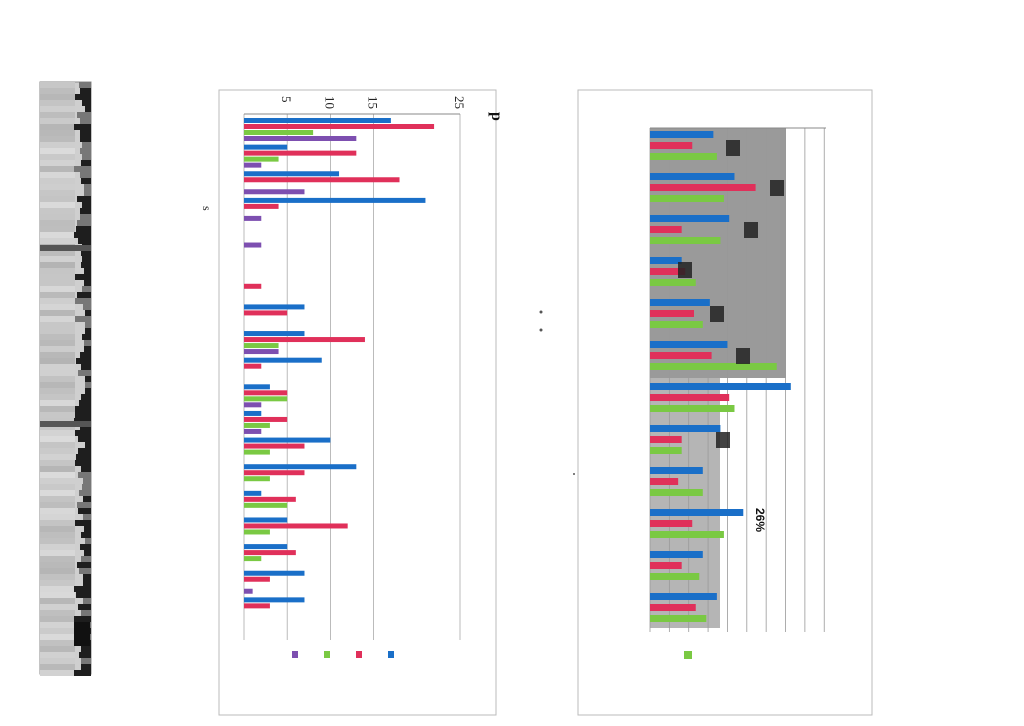  I want to click on chart-right-shade, so click(718, 253).